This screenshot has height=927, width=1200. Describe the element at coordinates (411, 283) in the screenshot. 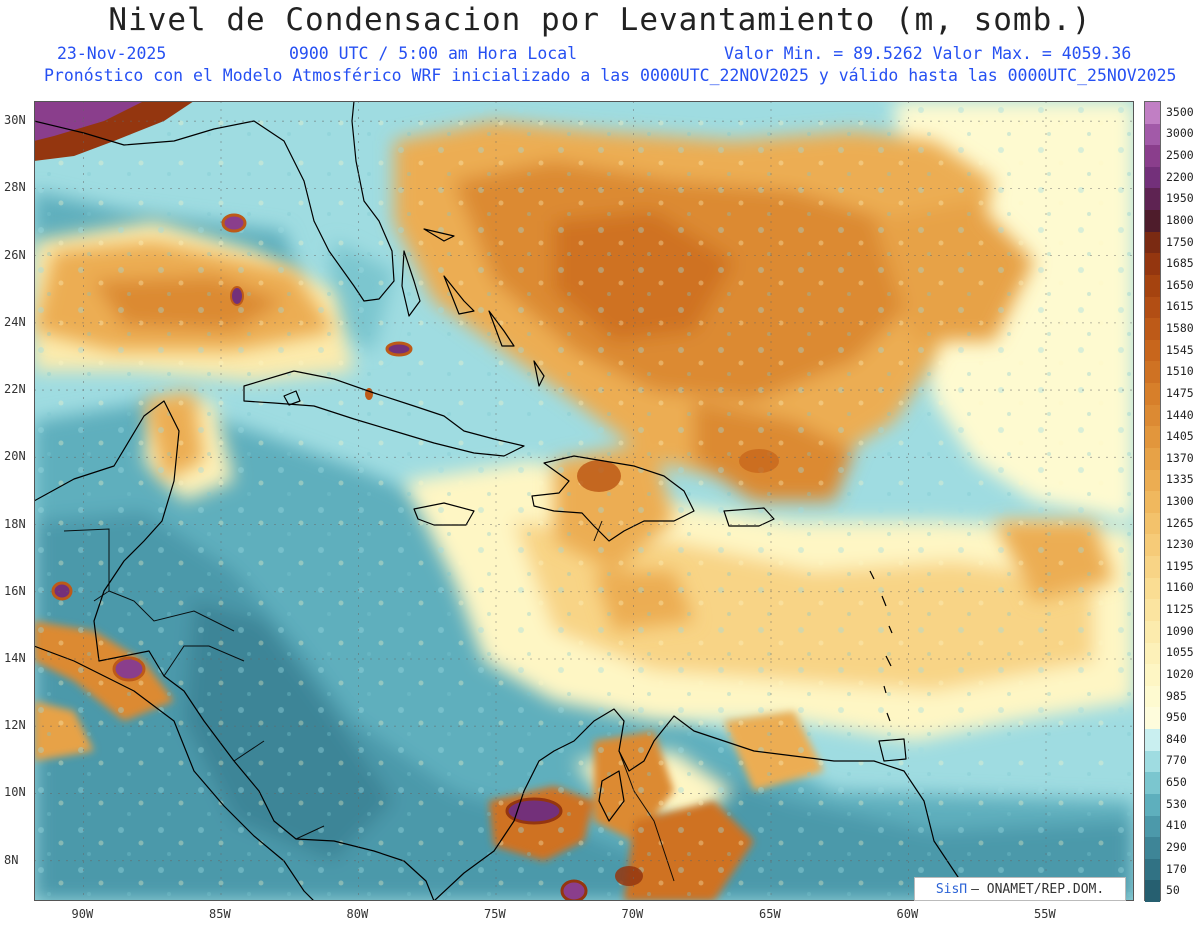

I see `coast-bahamas` at that location.